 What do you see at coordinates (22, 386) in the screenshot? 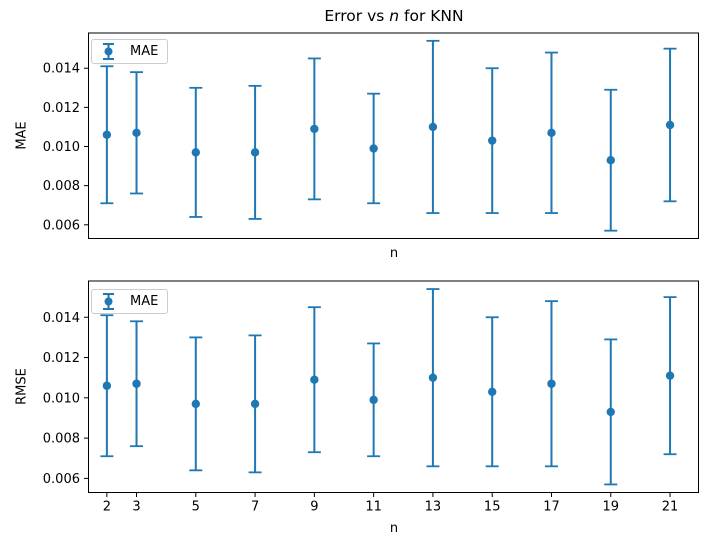
I see `y-axis-label-bottom: RMSE` at bounding box center [22, 386].